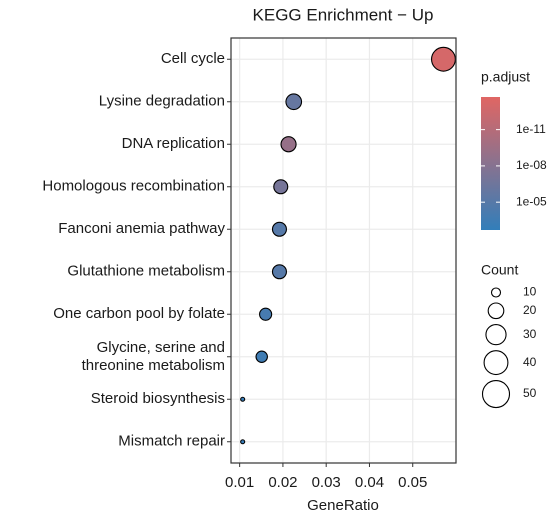 The image size is (558, 524). I want to click on color-legend-title: p.adjust, so click(505, 77).